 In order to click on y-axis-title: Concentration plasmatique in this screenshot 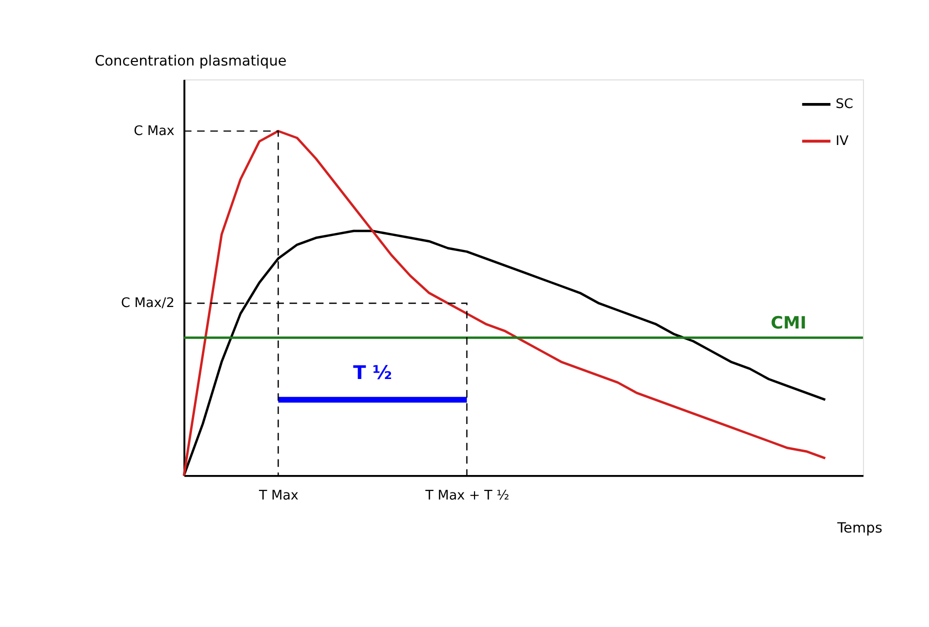, I will do `click(190, 62)`.